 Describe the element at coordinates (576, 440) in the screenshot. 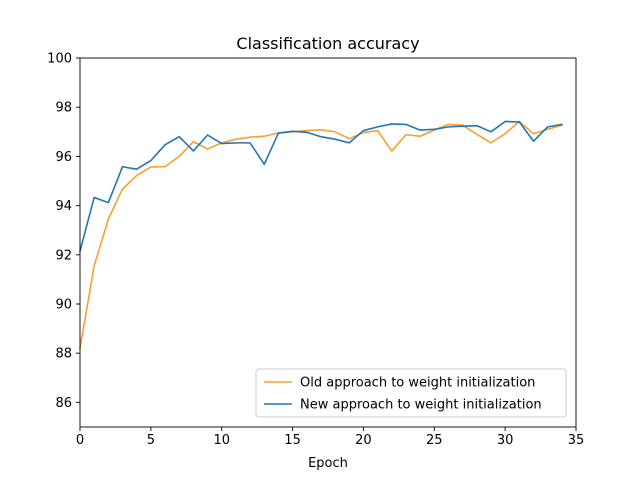

I see `x-tick-label: 35` at that location.